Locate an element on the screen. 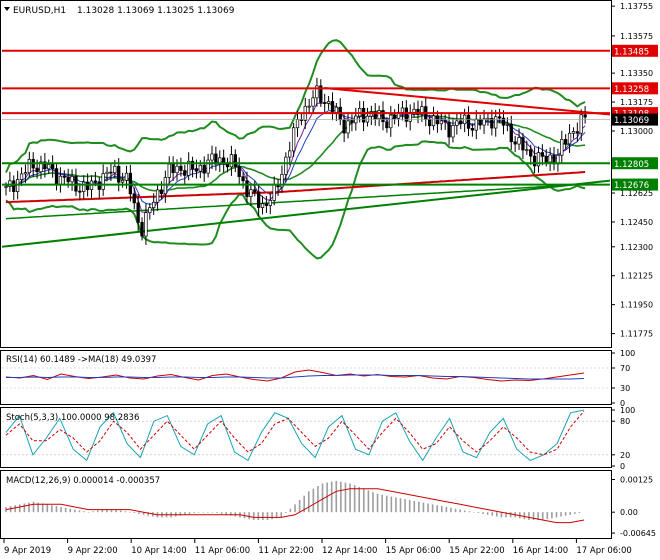 This screenshot has width=660, height=560. price-tick-label: 1.12625 is located at coordinates (636, 193).